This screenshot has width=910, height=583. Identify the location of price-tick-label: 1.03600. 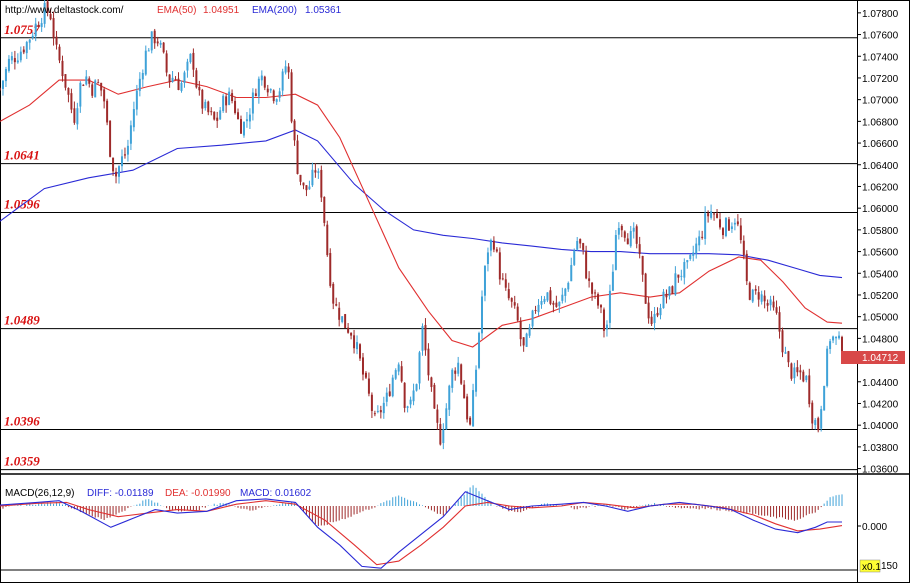
(880, 470).